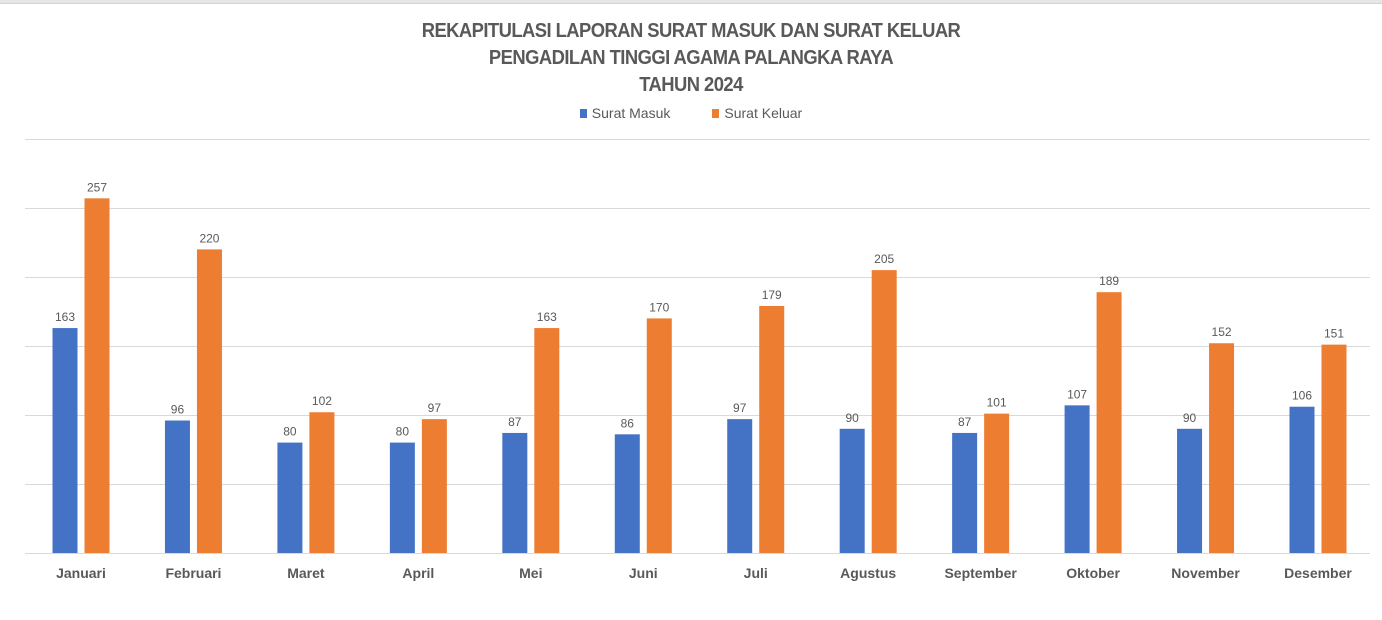 The width and height of the screenshot is (1382, 620). I want to click on data-label: 170, so click(659, 307).